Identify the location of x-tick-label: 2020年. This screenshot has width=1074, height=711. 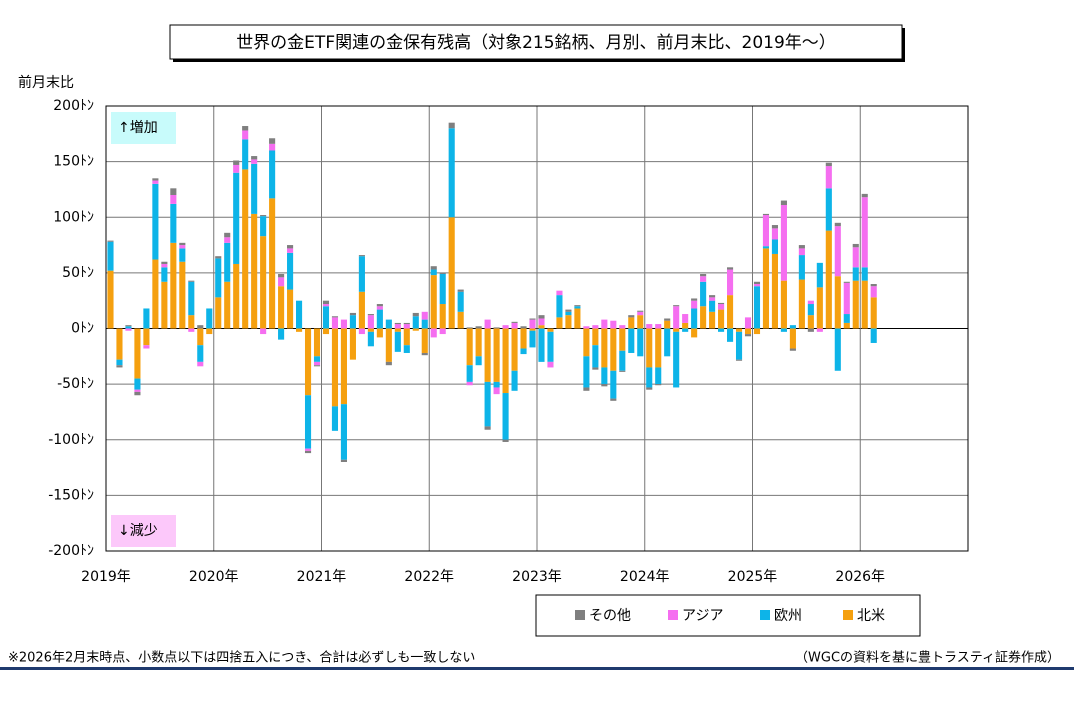
(214, 577).